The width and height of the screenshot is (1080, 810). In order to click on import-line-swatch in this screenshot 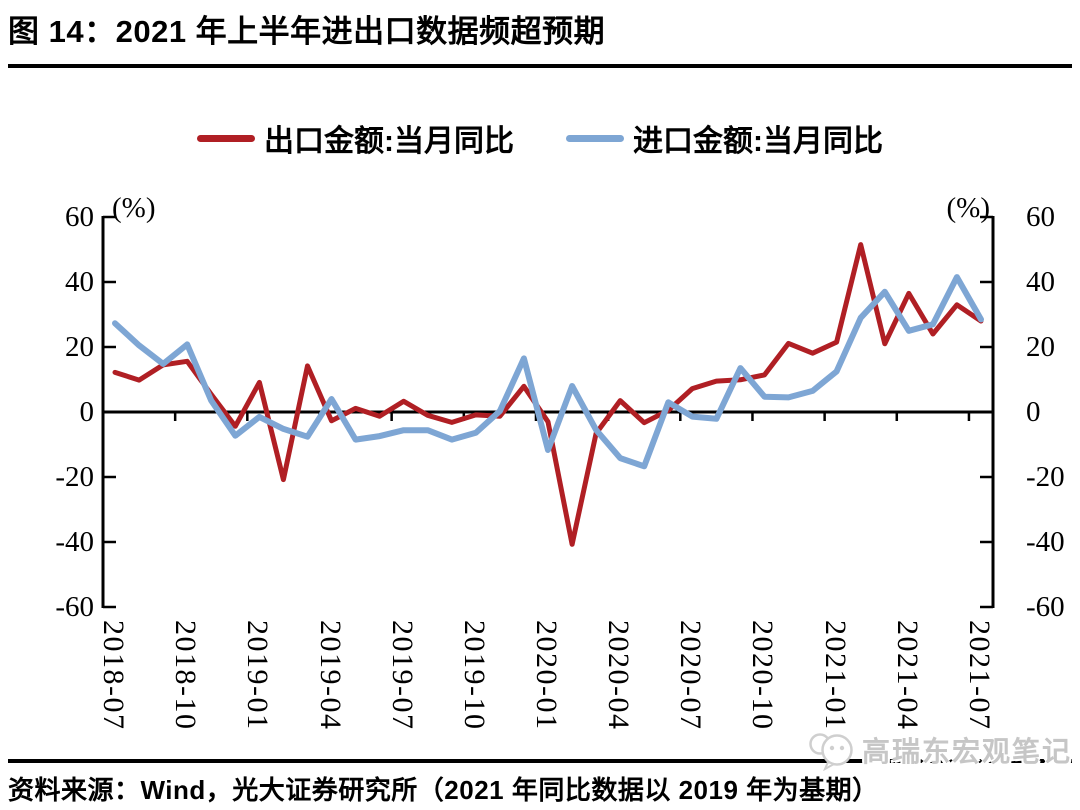, I will do `click(595, 138)`.